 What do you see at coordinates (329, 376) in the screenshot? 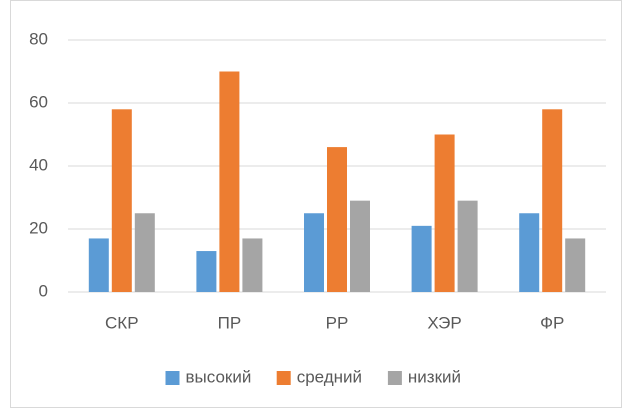
I see `legend-label: средний` at bounding box center [329, 376].